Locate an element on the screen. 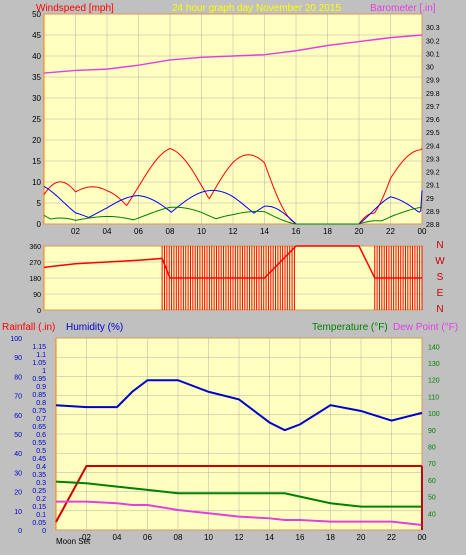  barometer-tick-label: 29.7 is located at coordinates (433, 107).